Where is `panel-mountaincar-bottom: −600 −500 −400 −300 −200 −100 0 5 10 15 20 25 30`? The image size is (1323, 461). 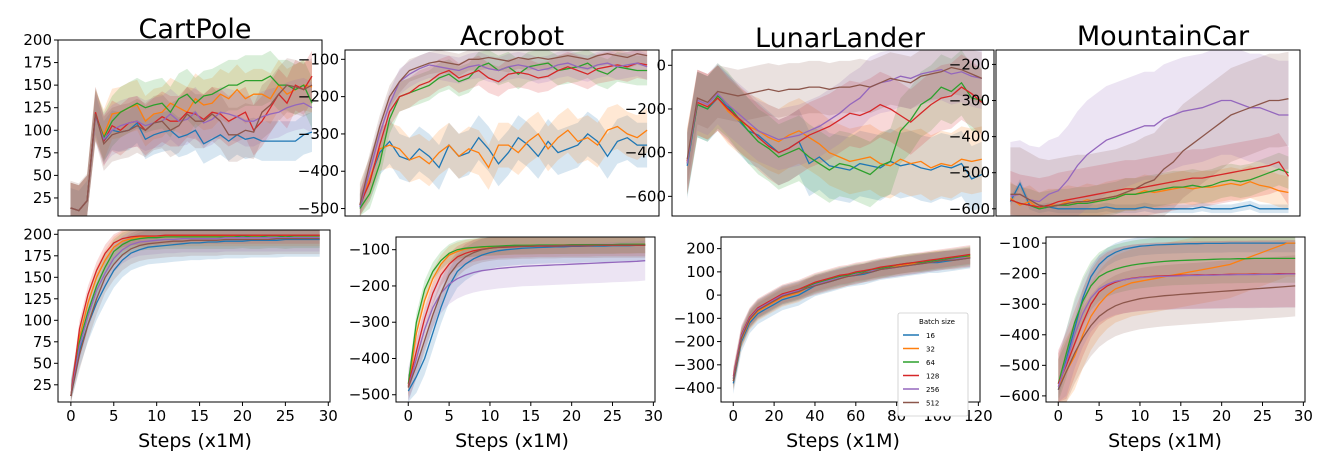
panel-mountaincar-bottom: −600 −500 −400 −300 −200 −100 0 5 10 15 20 25 30 is located at coordinates (1156, 329).